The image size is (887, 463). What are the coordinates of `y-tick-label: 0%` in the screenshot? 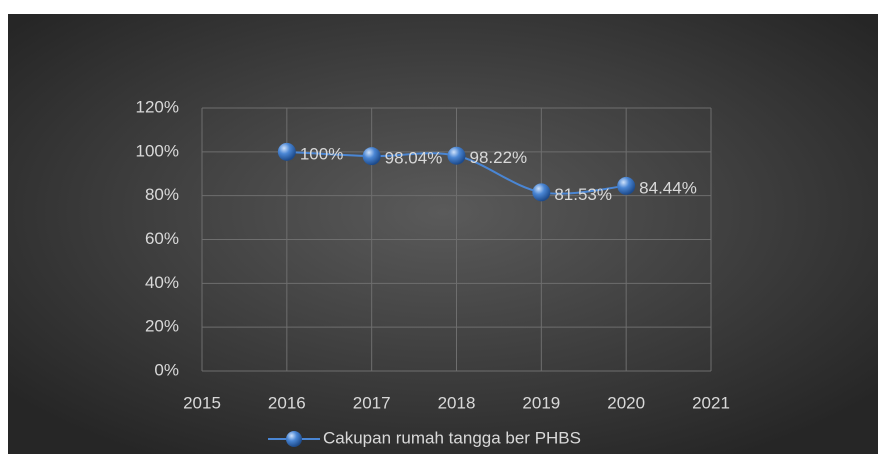 It's located at (166, 369).